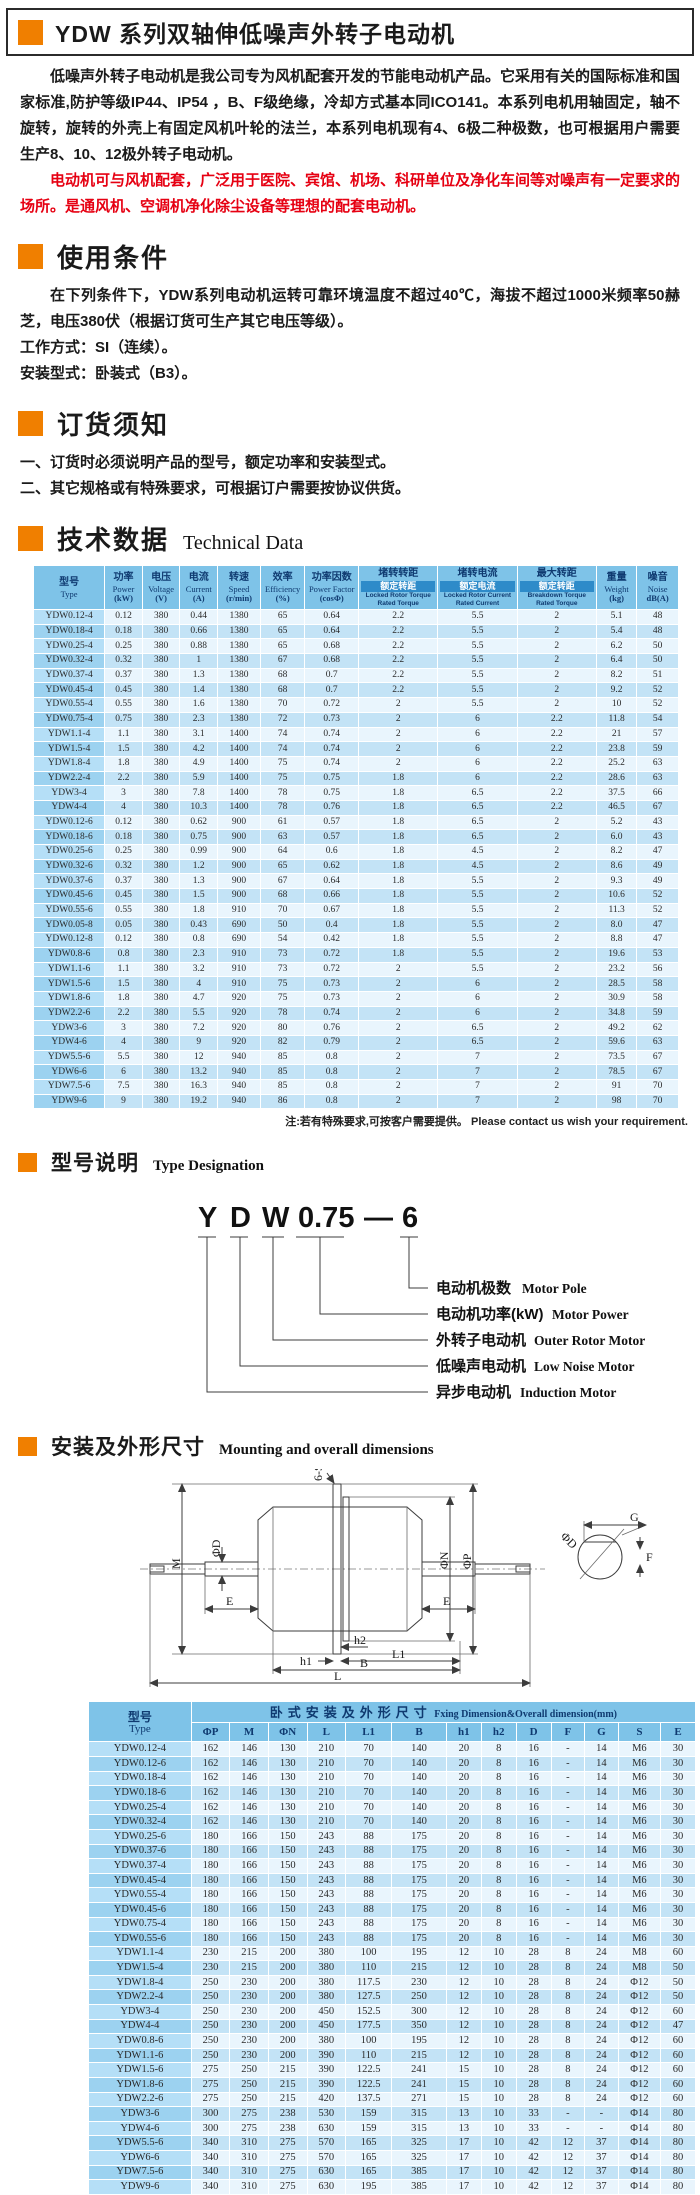 This screenshot has height=2195, width=700. Describe the element at coordinates (616, 793) in the screenshot. I see `table-cell: 37.5` at that location.